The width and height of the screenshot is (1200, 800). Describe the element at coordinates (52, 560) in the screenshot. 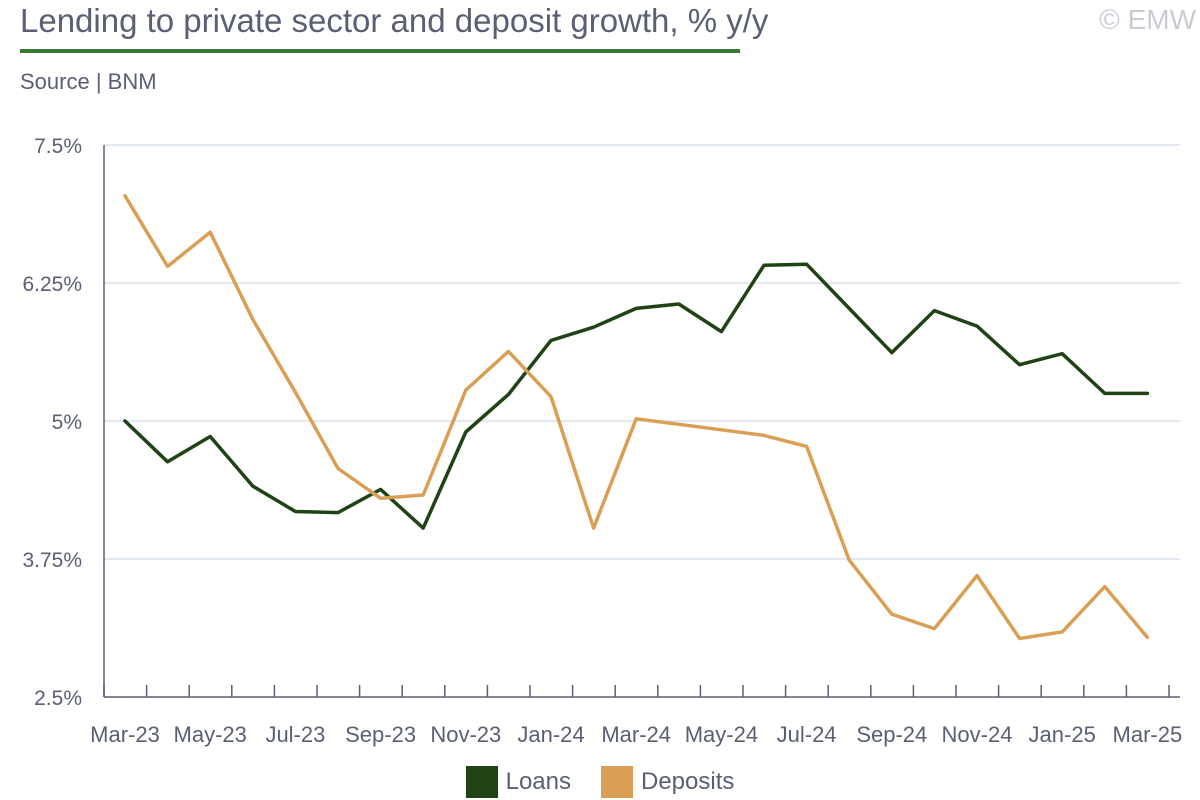

I see `y-tick-label: 3.75%` at that location.